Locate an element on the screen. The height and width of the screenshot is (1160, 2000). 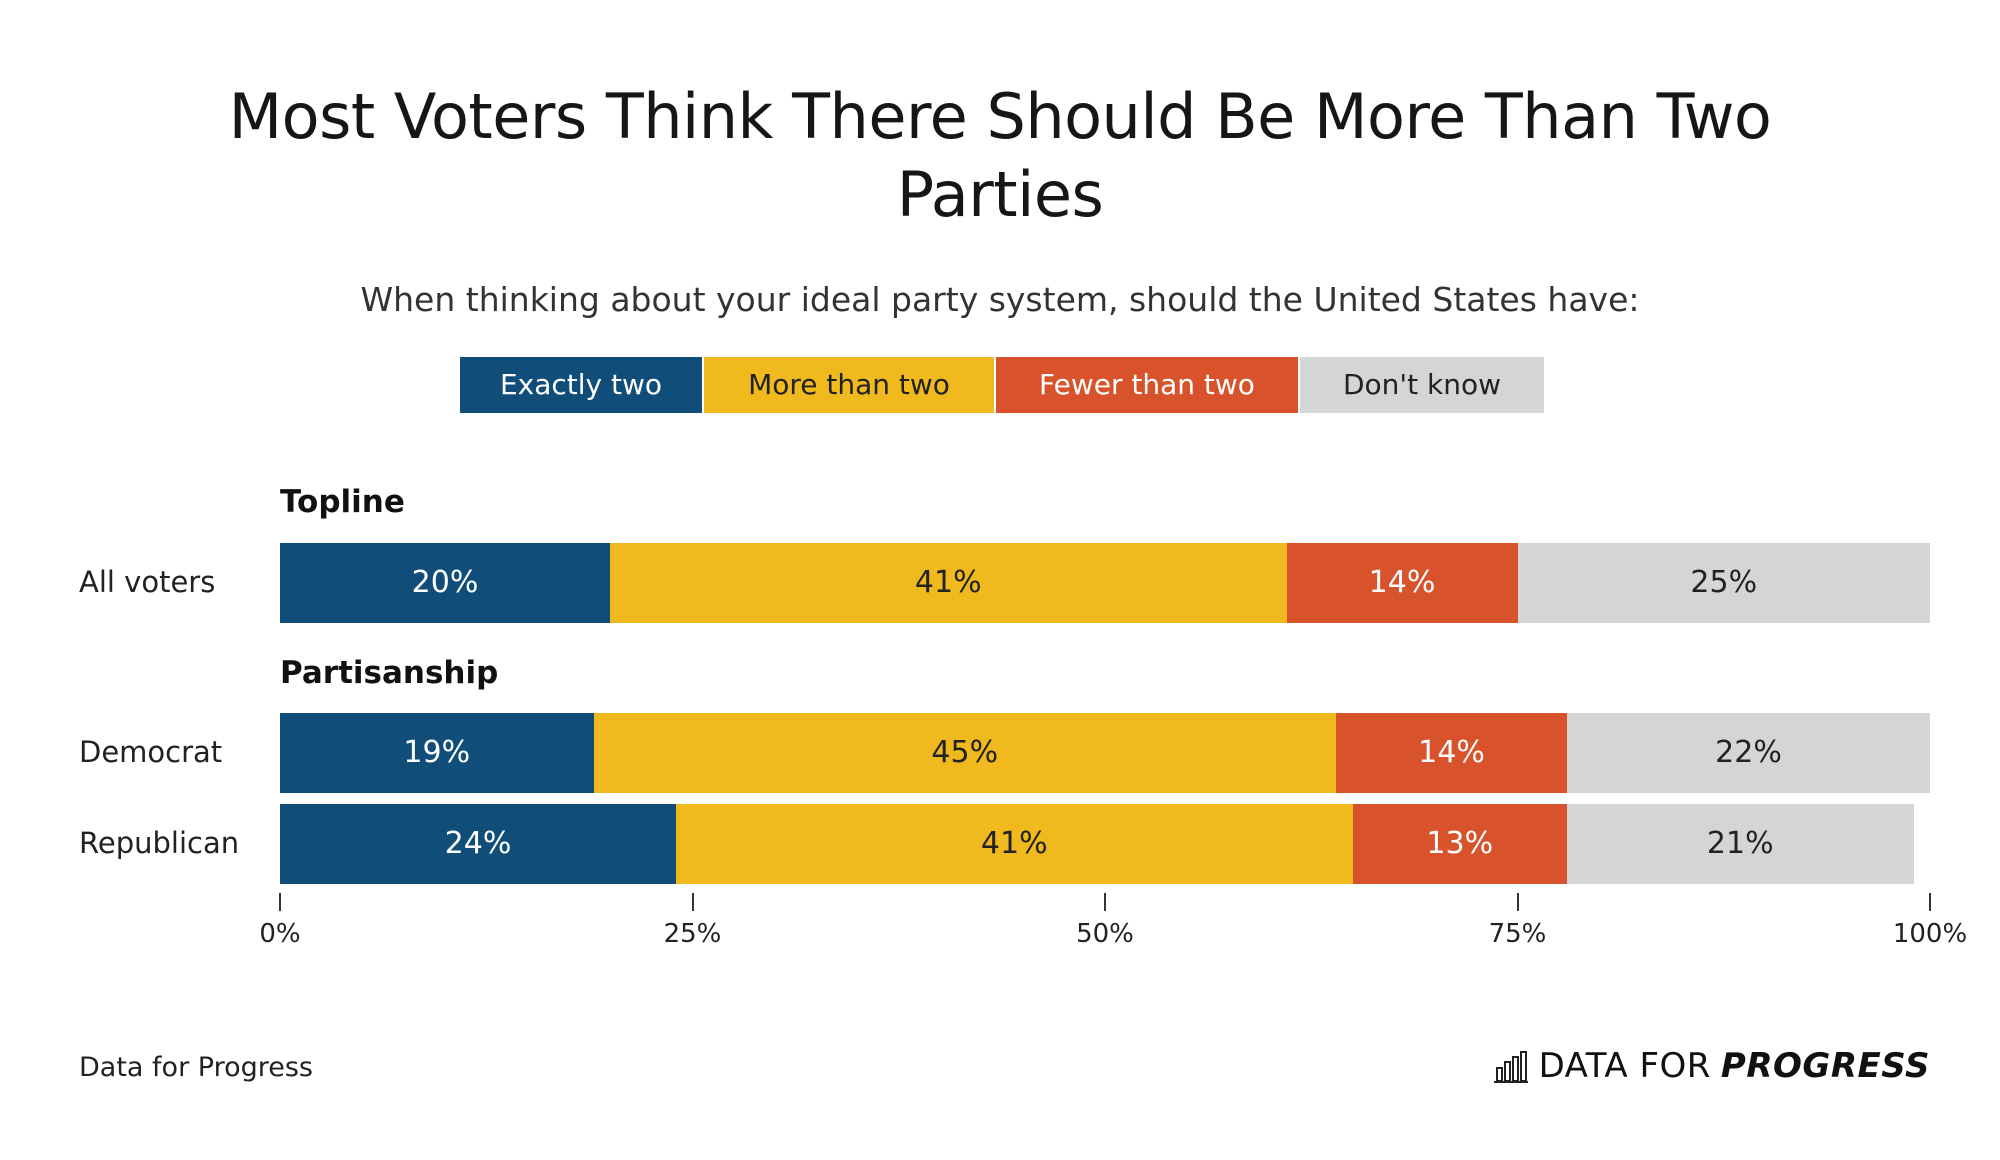
legend-item-fewer-than-two: Fewer than two is located at coordinates (1147, 385).